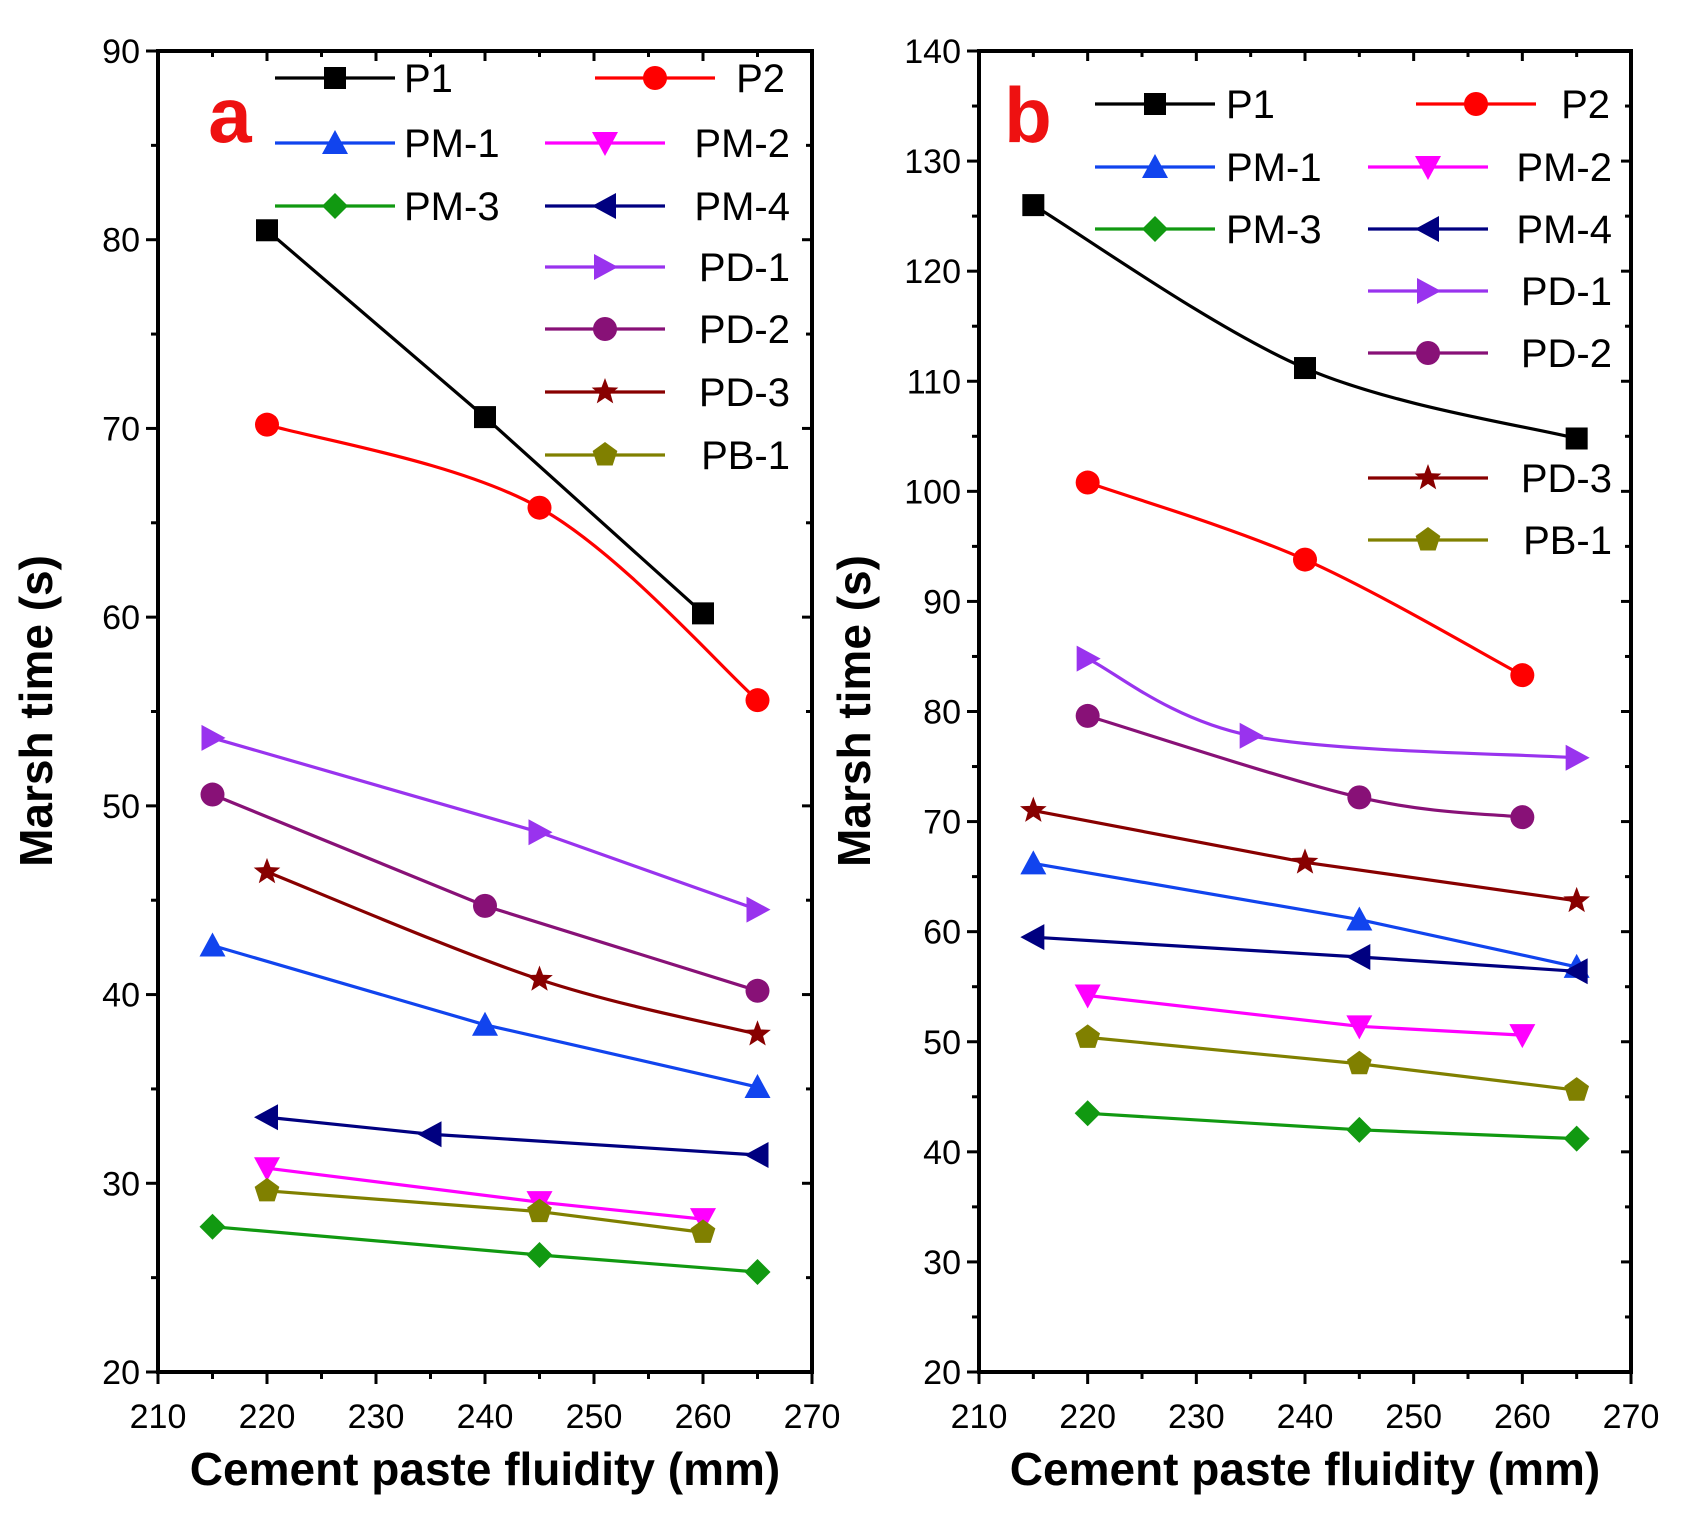  What do you see at coordinates (744, 268) in the screenshot?
I see `legend-label: PD-1` at bounding box center [744, 268].